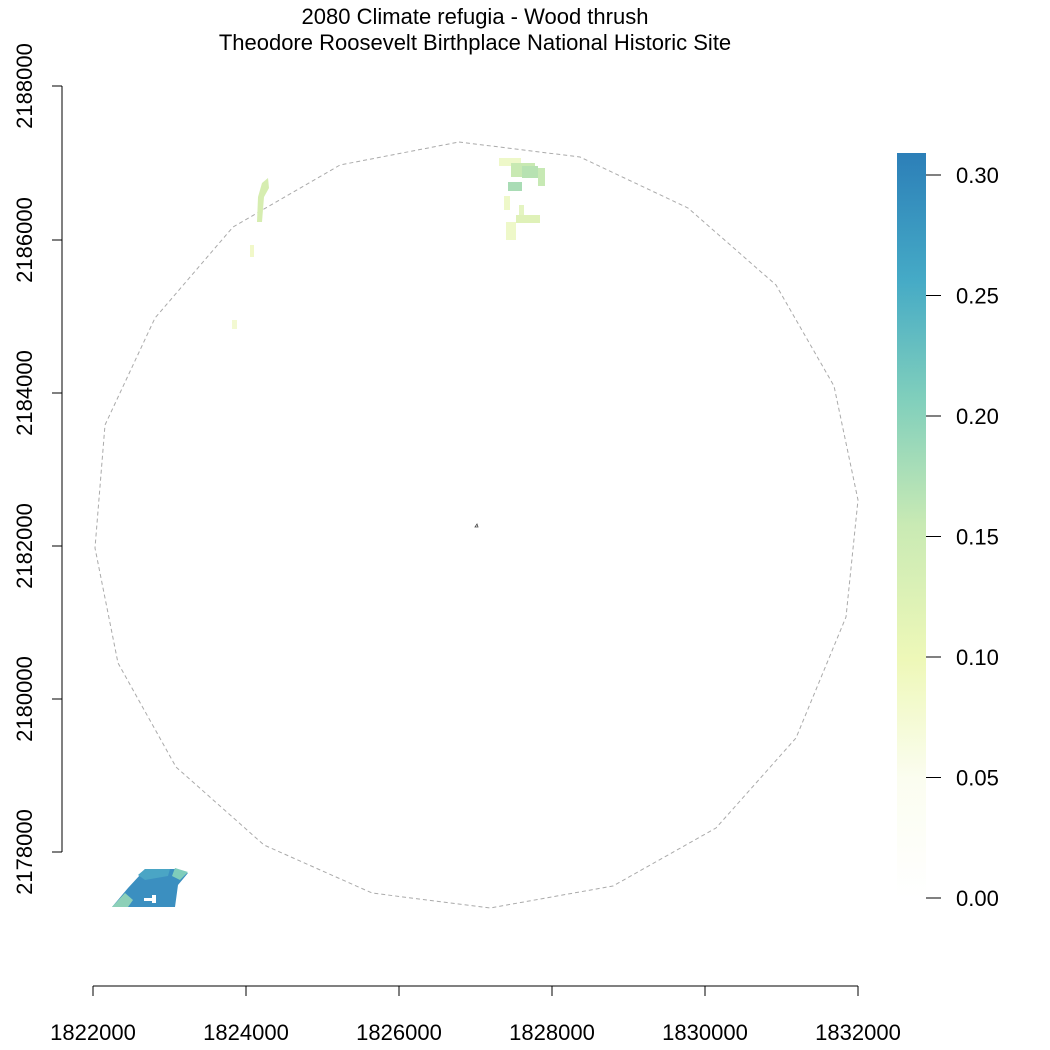 This screenshot has height=1050, width=1050. I want to click on legend-tick-label: 0.05, so click(977, 778).